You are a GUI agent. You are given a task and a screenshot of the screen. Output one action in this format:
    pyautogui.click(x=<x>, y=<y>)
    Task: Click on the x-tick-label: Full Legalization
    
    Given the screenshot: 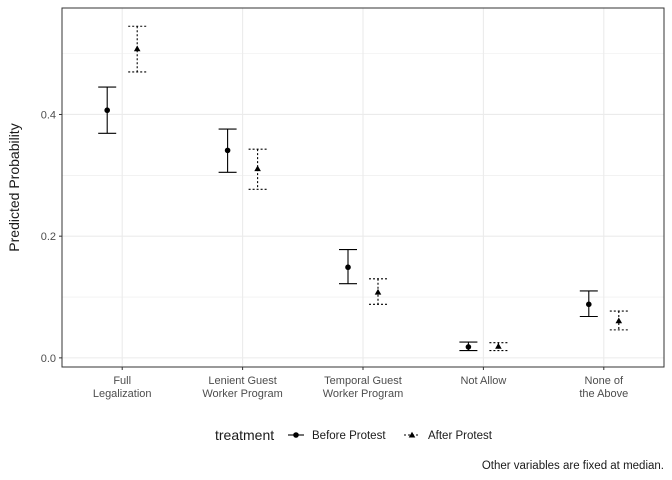 What is the action you would take?
    pyautogui.click(x=122, y=387)
    